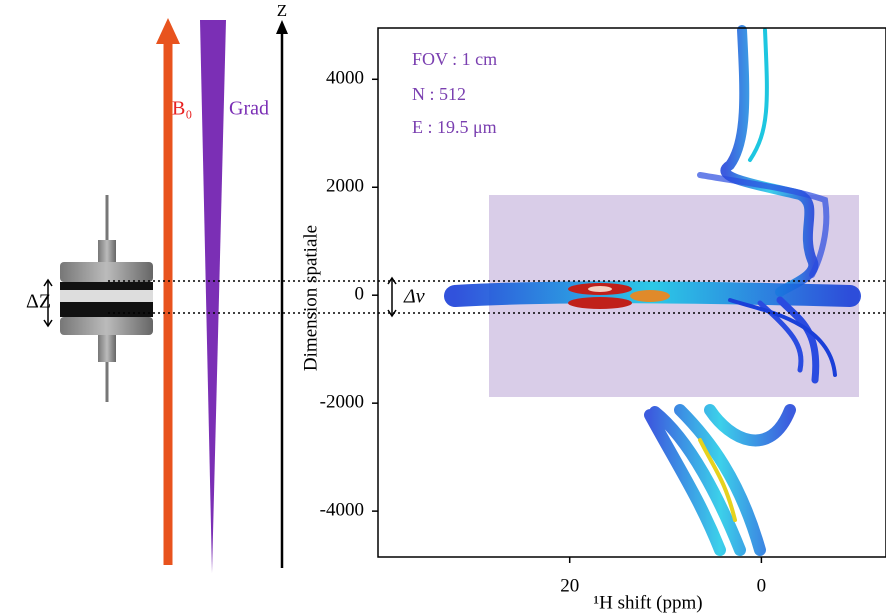  I want to click on b0-label: B₀, so click(182, 109).